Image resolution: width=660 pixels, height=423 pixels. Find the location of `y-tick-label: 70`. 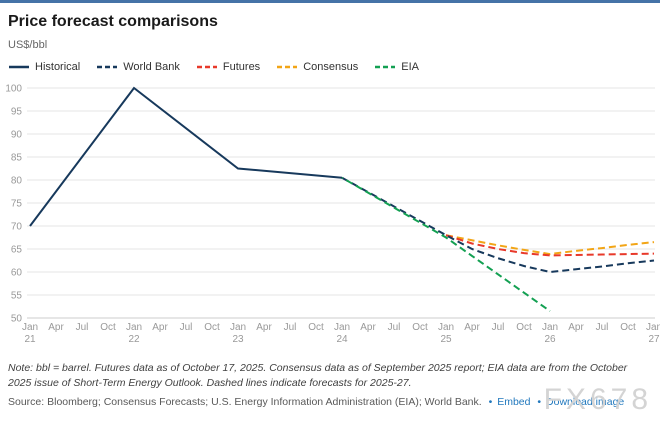

y-tick-label: 70 is located at coordinates (17, 227).